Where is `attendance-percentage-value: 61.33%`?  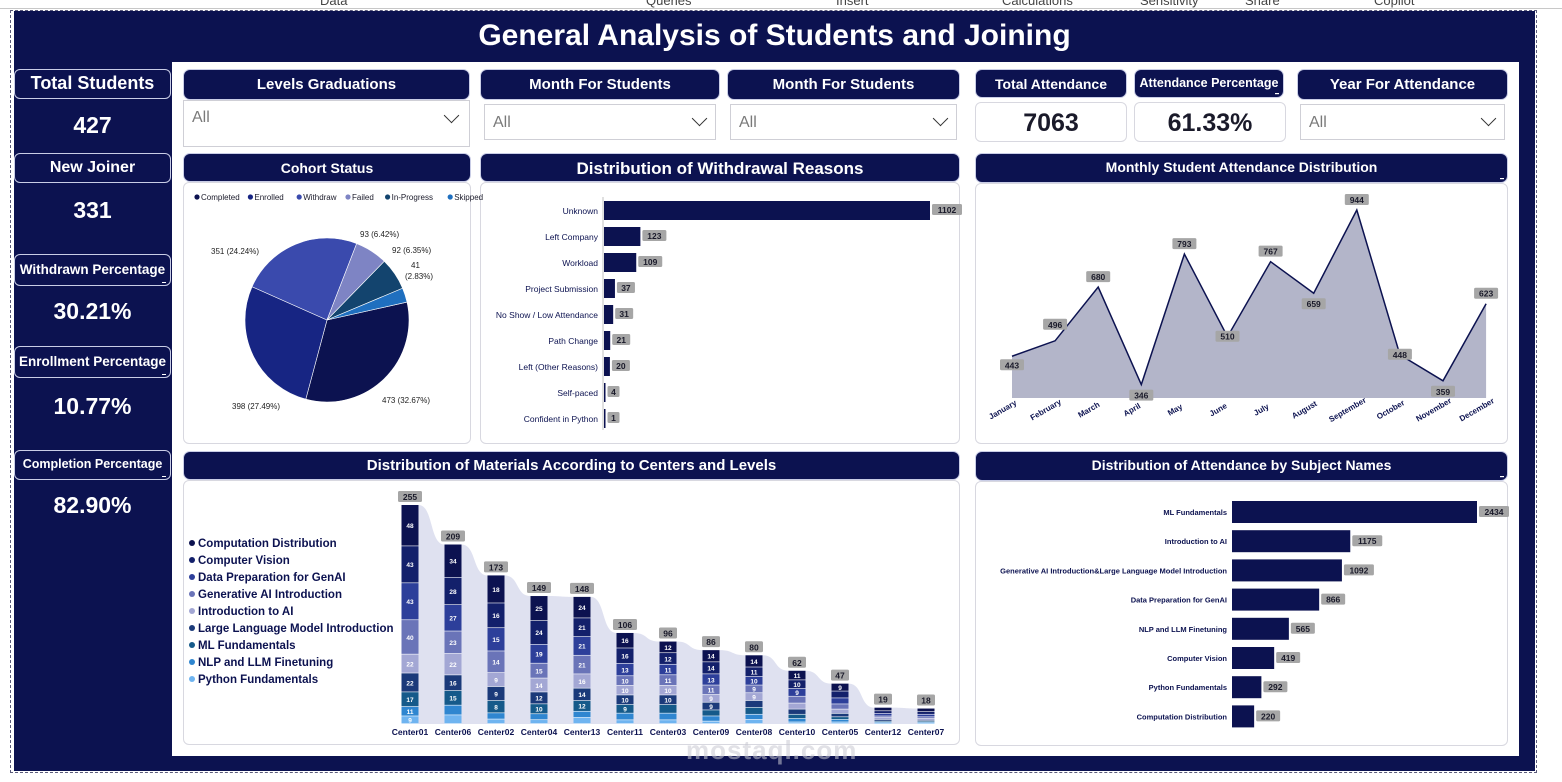
attendance-percentage-value: 61.33% is located at coordinates (1210, 122).